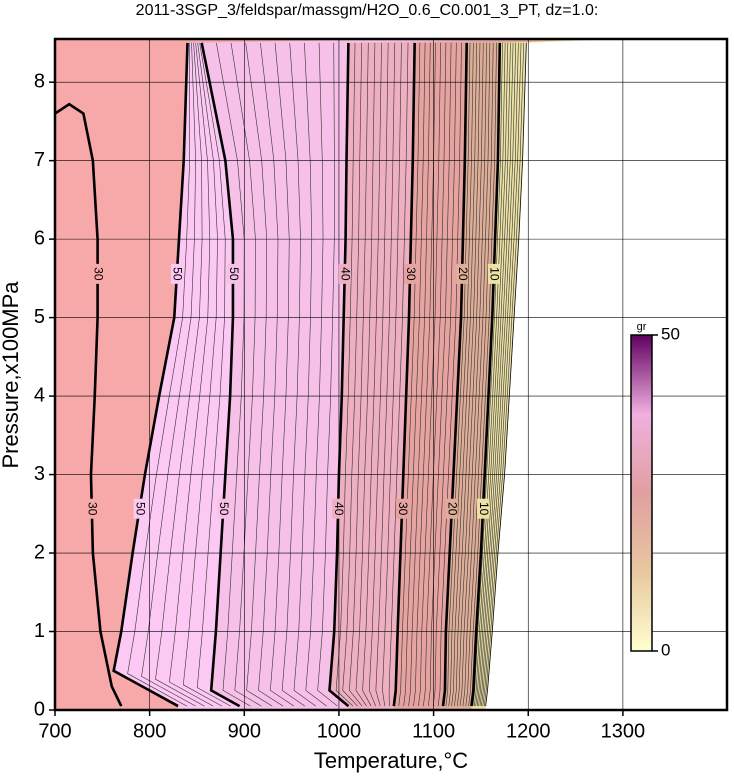 This screenshot has width=734, height=776. Describe the element at coordinates (641, 493) in the screenshot. I see `colorbar` at that location.